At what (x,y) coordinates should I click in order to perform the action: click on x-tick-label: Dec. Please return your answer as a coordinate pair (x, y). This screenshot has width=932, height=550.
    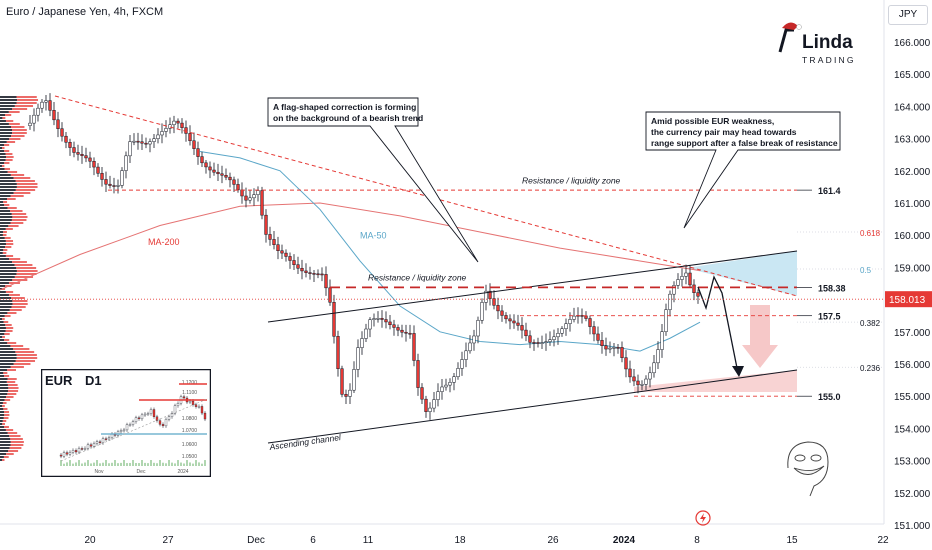
    Looking at the image, I should click on (256, 540).